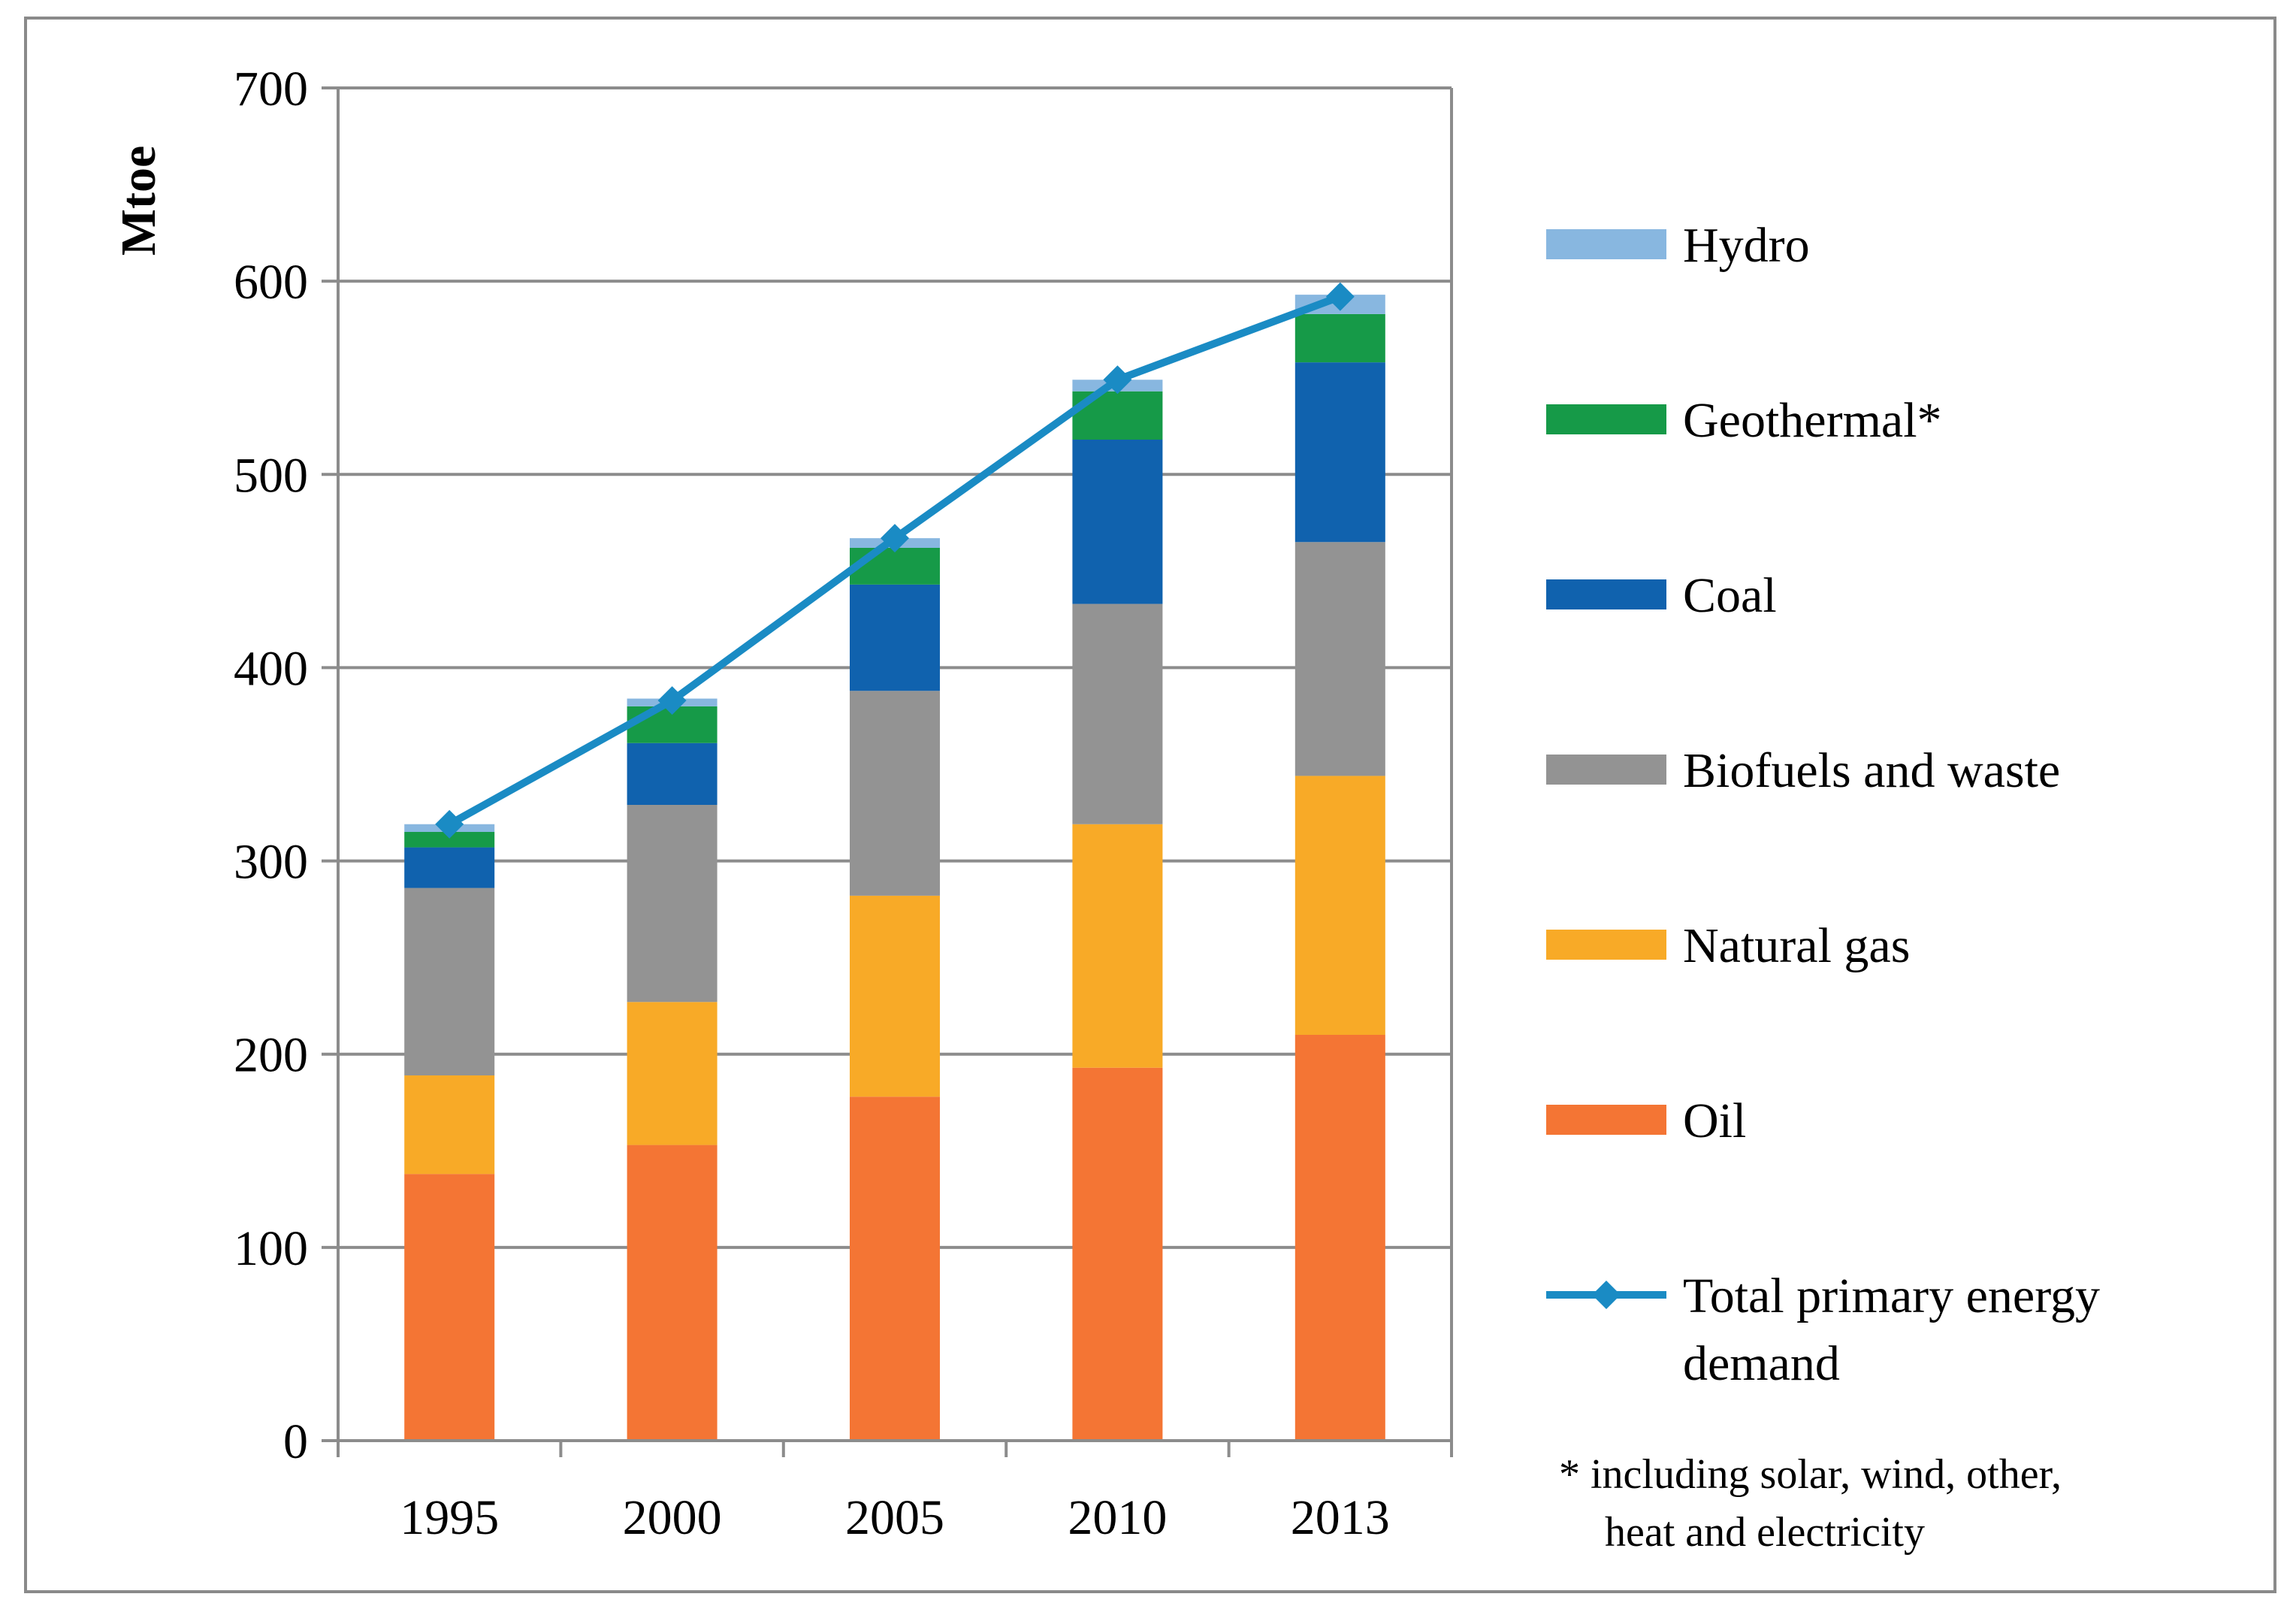 The image size is (2296, 1612). I want to click on bar-biofuels-and-waste-2005, so click(895, 793).